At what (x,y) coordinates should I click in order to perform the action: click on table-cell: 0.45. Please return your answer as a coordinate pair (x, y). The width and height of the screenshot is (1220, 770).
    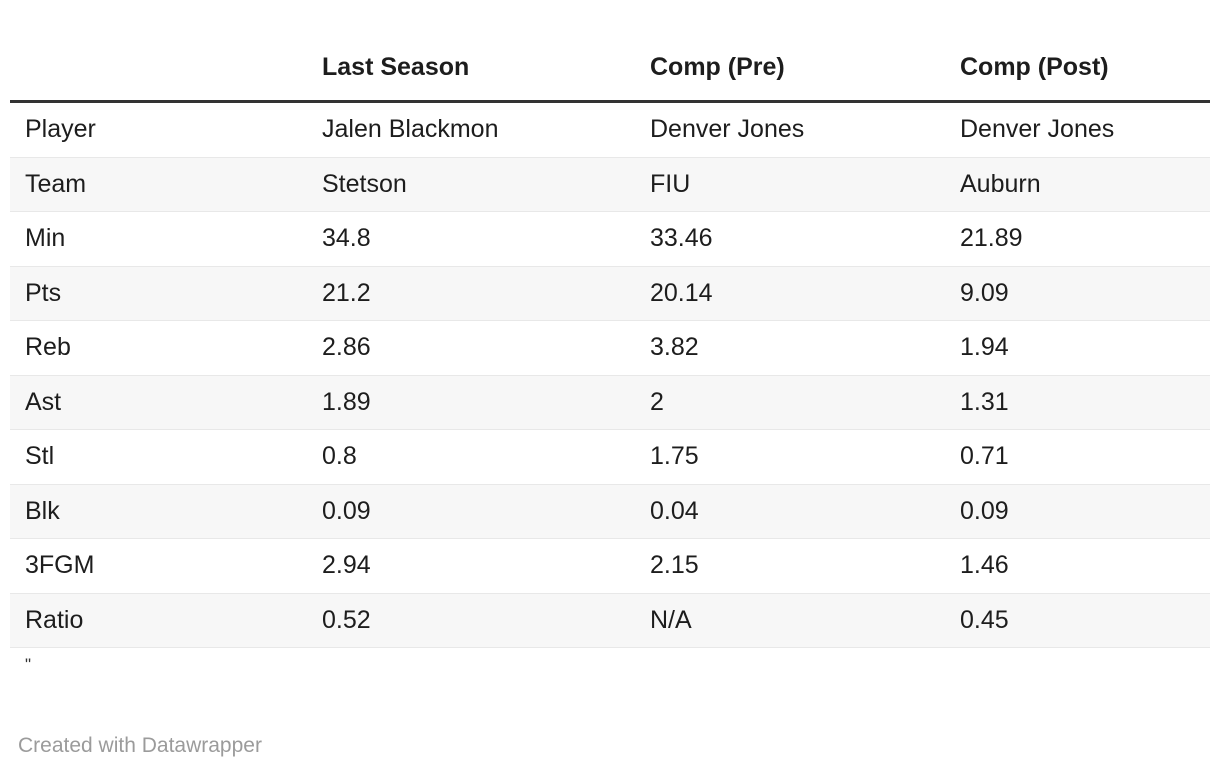
    Looking at the image, I should click on (1077, 620).